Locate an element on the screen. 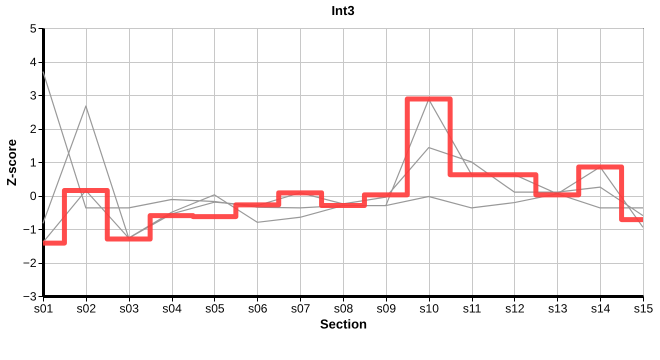 The image size is (660, 360). y-tick-label: −3 is located at coordinates (29, 297).